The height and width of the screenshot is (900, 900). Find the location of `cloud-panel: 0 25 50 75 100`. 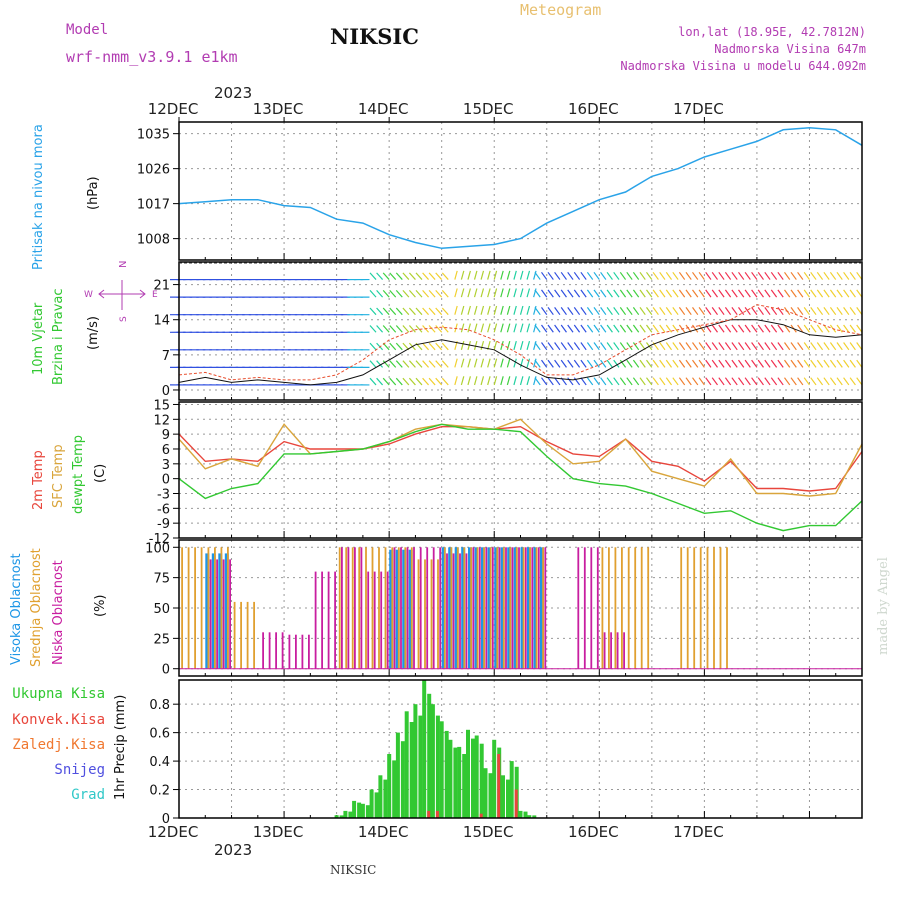

cloud-panel: 0 25 50 75 100 is located at coordinates (504, 608).